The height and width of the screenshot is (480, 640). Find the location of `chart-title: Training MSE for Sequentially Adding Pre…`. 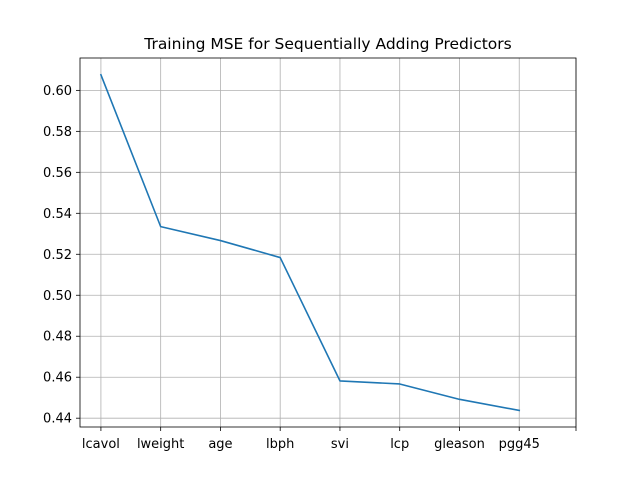

chart-title: Training MSE for Sequentially Adding Pre… is located at coordinates (327, 44).